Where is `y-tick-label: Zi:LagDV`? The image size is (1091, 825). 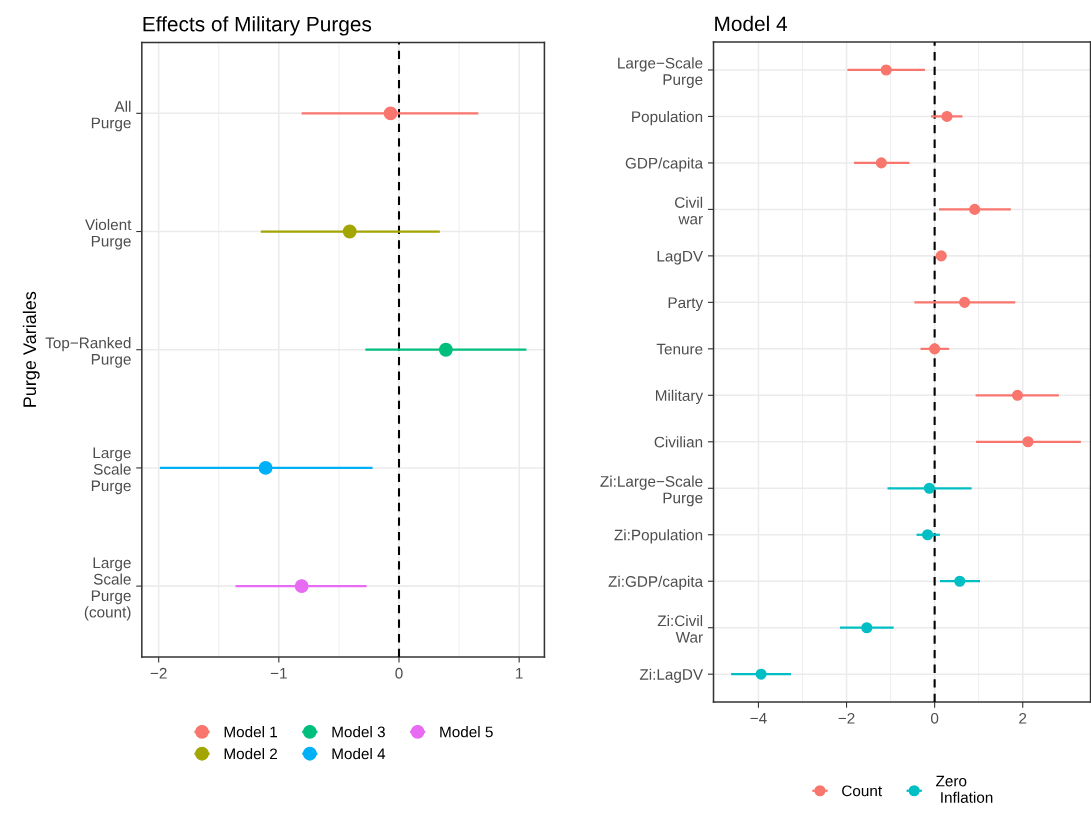
y-tick-label: Zi:LagDV is located at coordinates (671, 675).